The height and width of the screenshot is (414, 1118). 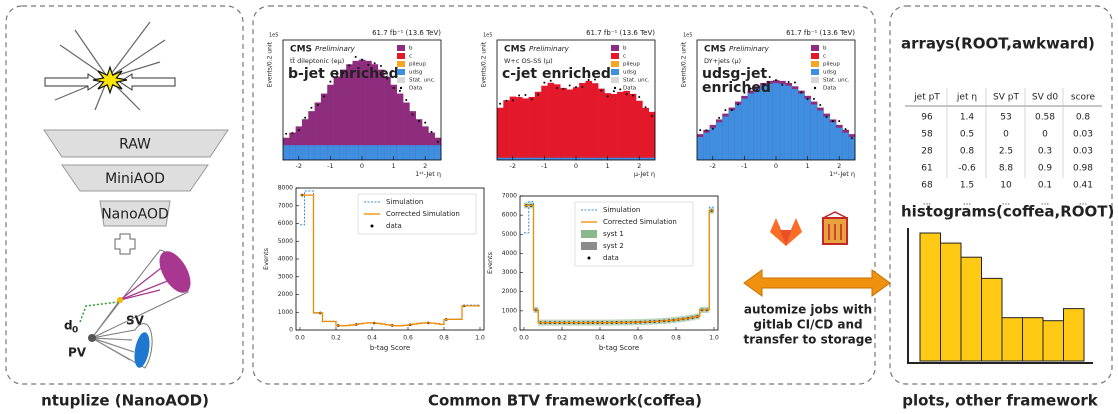 What do you see at coordinates (734, 74) in the screenshot?
I see `region: udsg-jet` at bounding box center [734, 74].